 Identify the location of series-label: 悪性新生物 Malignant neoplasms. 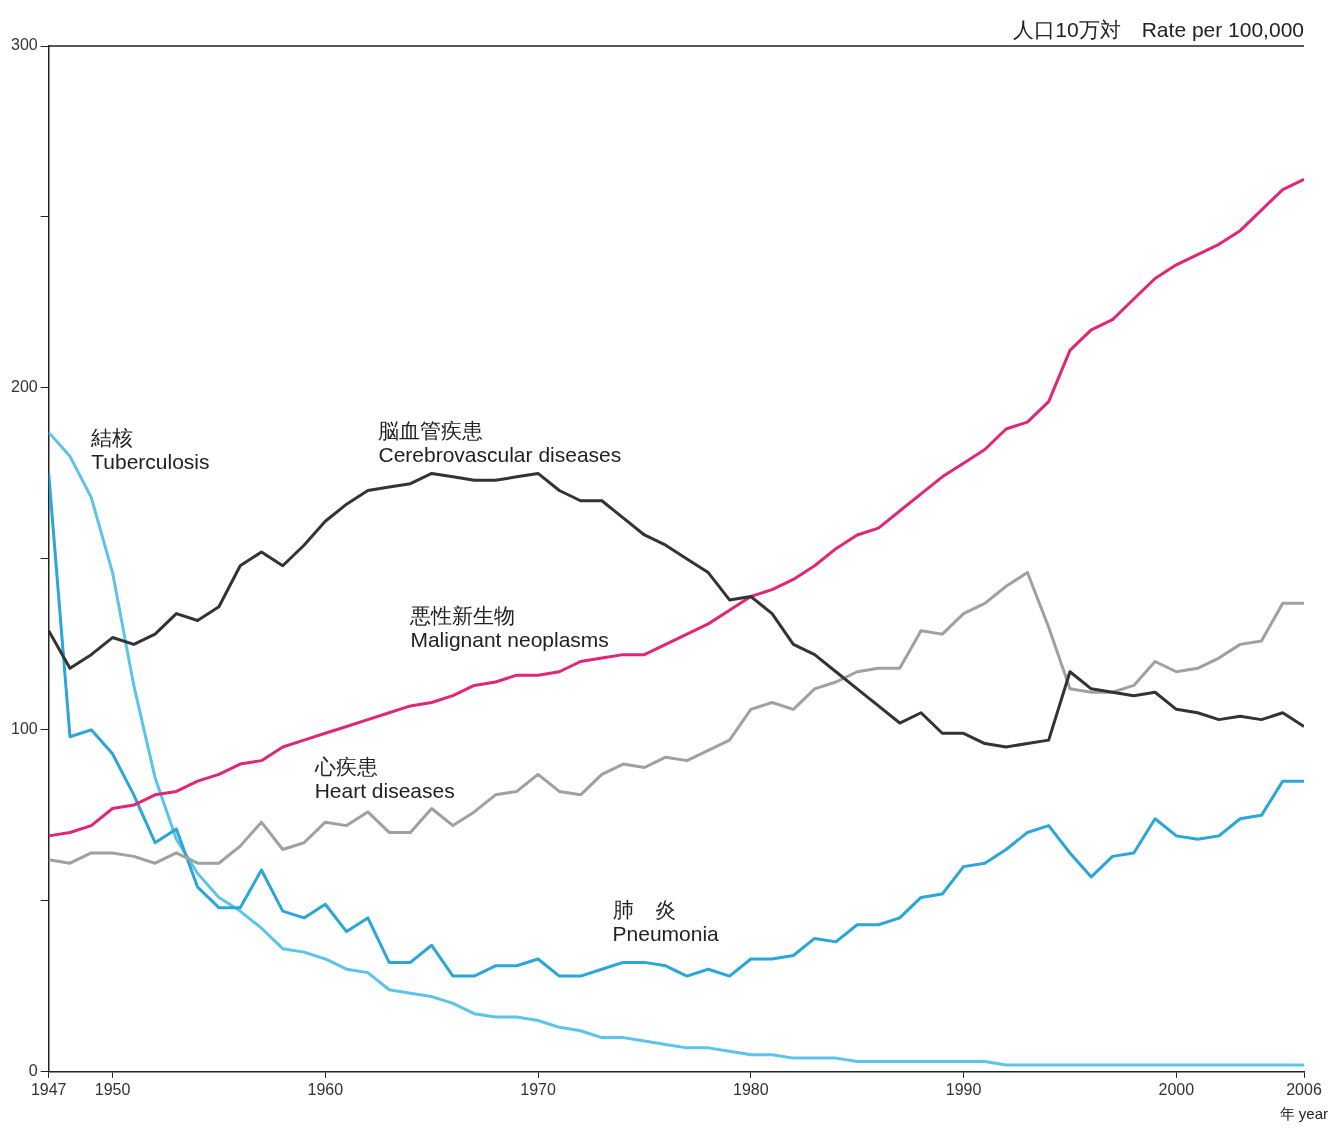
(509, 628).